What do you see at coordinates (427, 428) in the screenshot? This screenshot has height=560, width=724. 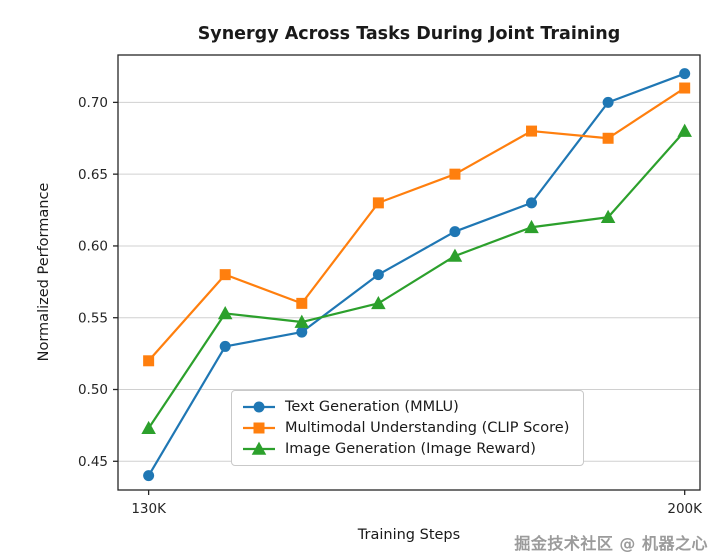 I see `legend-item-label: Multimodal Understanding (CLIP Score)` at bounding box center [427, 428].